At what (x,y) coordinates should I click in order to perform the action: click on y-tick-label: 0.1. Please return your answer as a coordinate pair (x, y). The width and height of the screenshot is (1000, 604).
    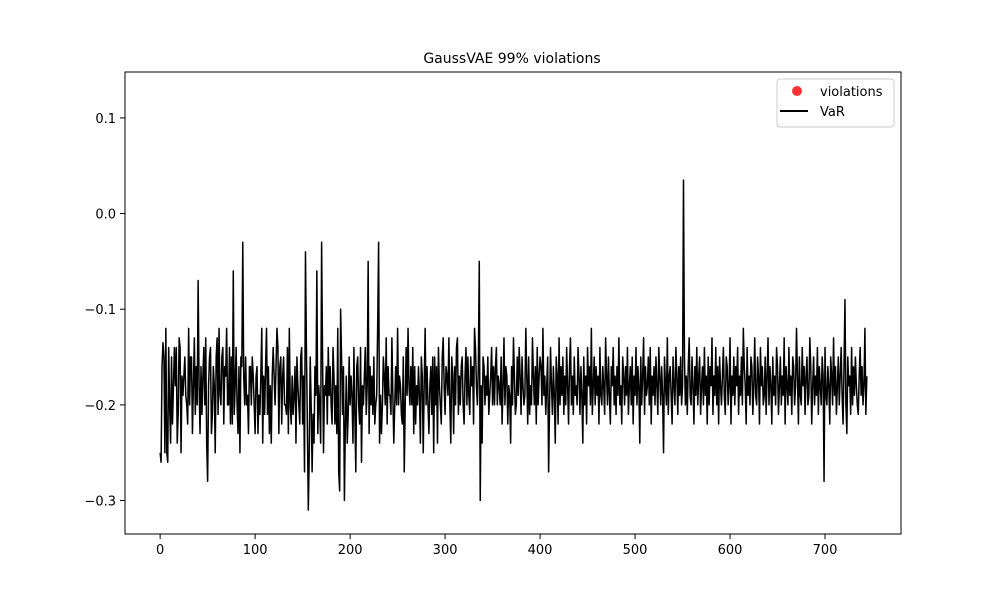
    Looking at the image, I should click on (105, 119).